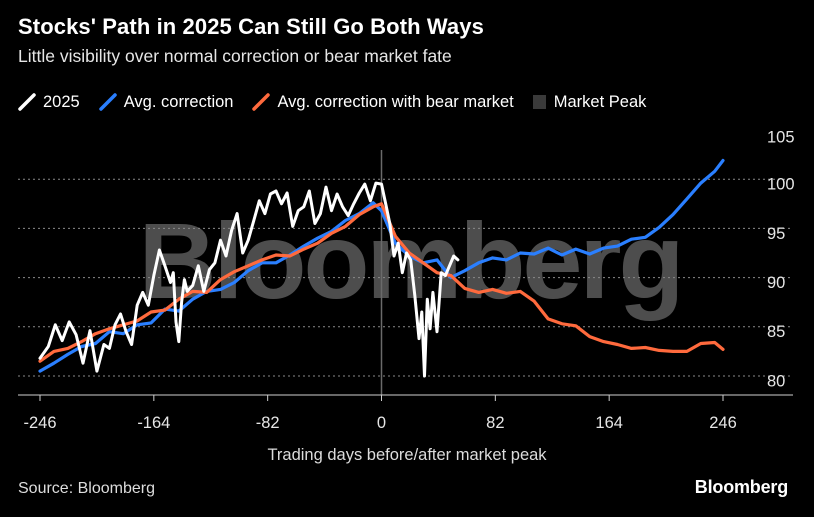 The height and width of the screenshot is (517, 814). I want to click on x-tick-label: 0, so click(381, 423).